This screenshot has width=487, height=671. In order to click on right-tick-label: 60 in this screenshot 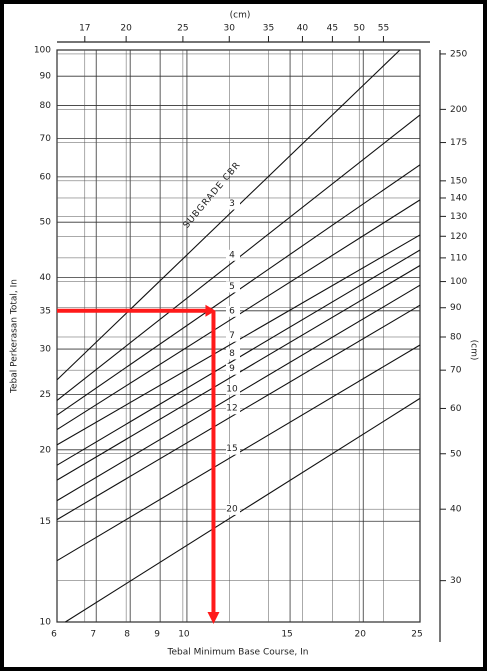, I will do `click(456, 409)`.